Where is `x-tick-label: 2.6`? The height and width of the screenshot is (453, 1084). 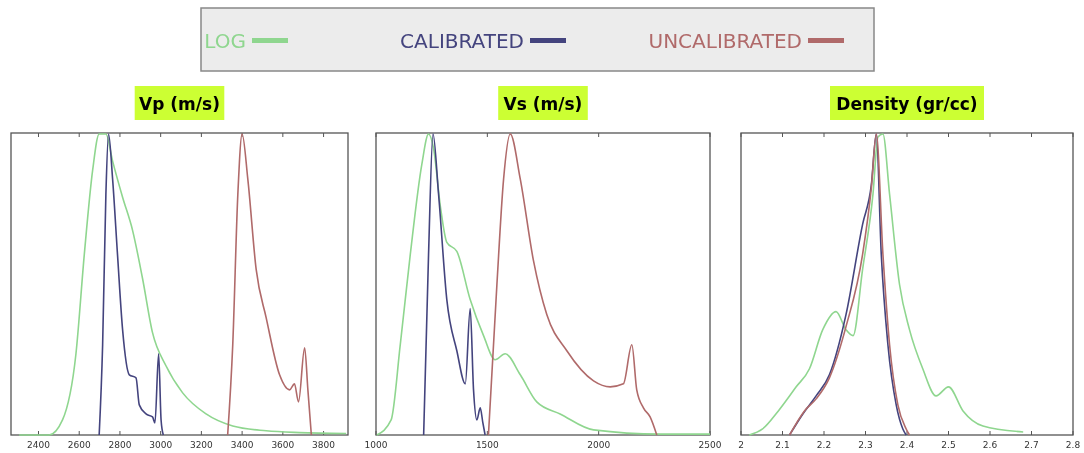 x-tick-label: 2.6 is located at coordinates (990, 445).